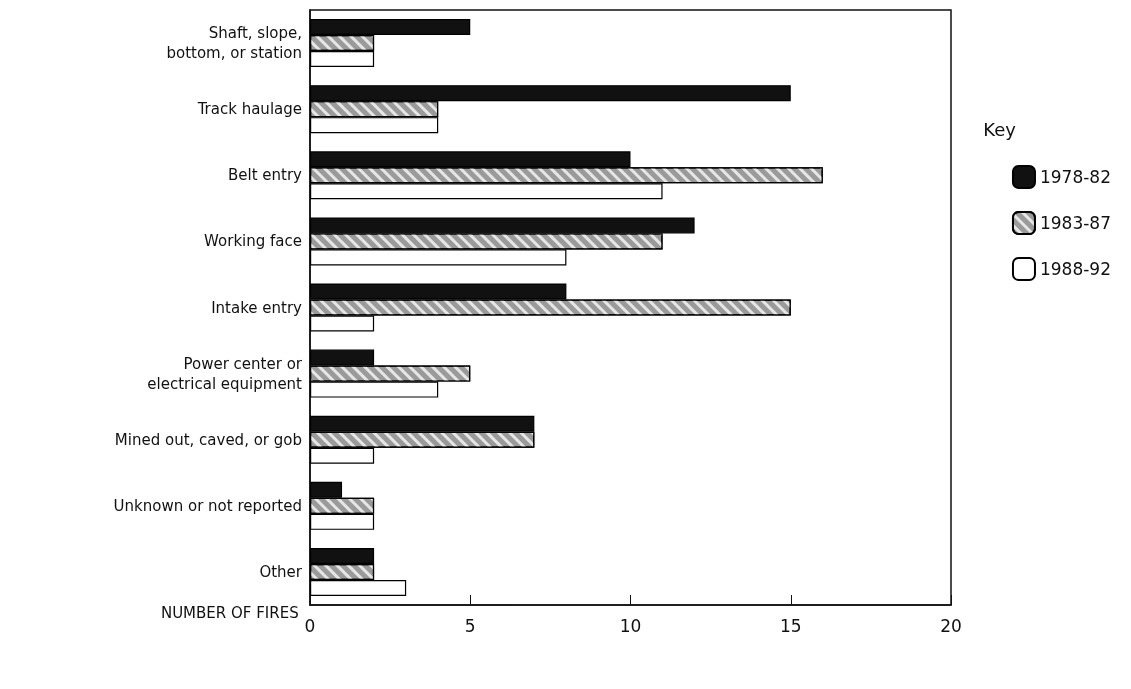 This screenshot has width=1131, height=689. Describe the element at coordinates (790, 625) in the screenshot. I see `x-tick-label: 15` at that location.